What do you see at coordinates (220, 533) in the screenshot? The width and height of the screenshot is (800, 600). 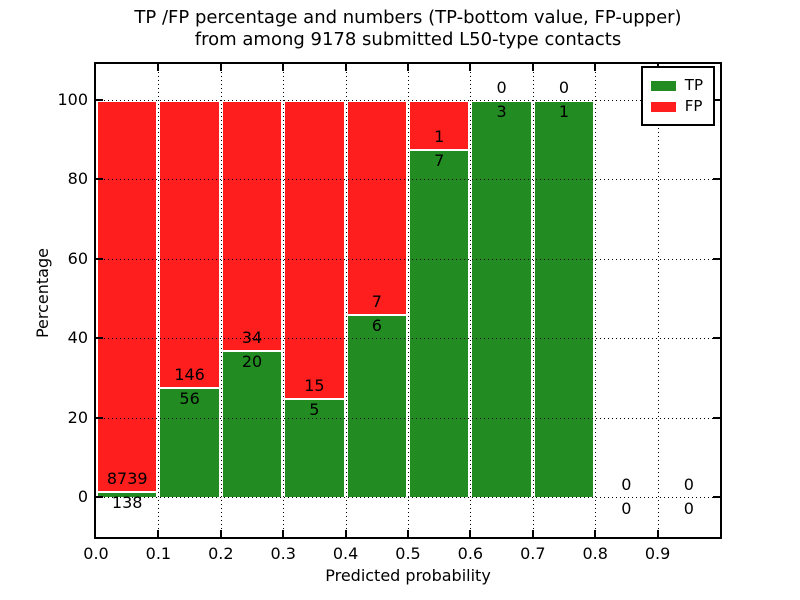 I see `x-tickmark-bottom-0.2` at bounding box center [220, 533].